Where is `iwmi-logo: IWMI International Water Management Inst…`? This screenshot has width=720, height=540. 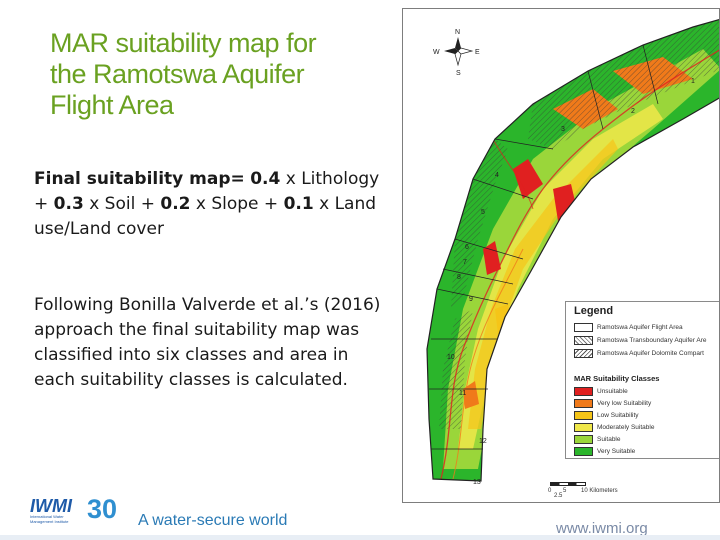 iwmi-logo: IWMI International Water Management Inst… is located at coordinates (80, 511).